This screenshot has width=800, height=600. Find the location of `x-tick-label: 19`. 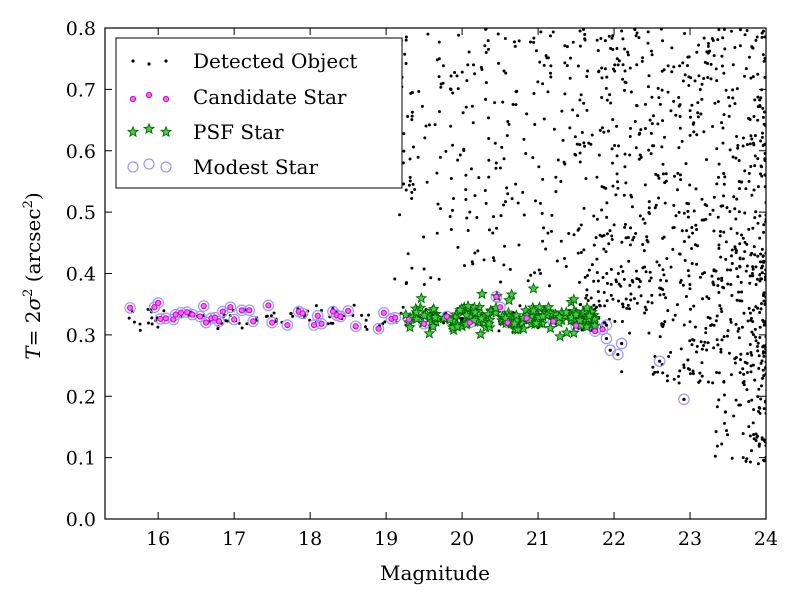

x-tick-label: 19 is located at coordinates (386, 539).